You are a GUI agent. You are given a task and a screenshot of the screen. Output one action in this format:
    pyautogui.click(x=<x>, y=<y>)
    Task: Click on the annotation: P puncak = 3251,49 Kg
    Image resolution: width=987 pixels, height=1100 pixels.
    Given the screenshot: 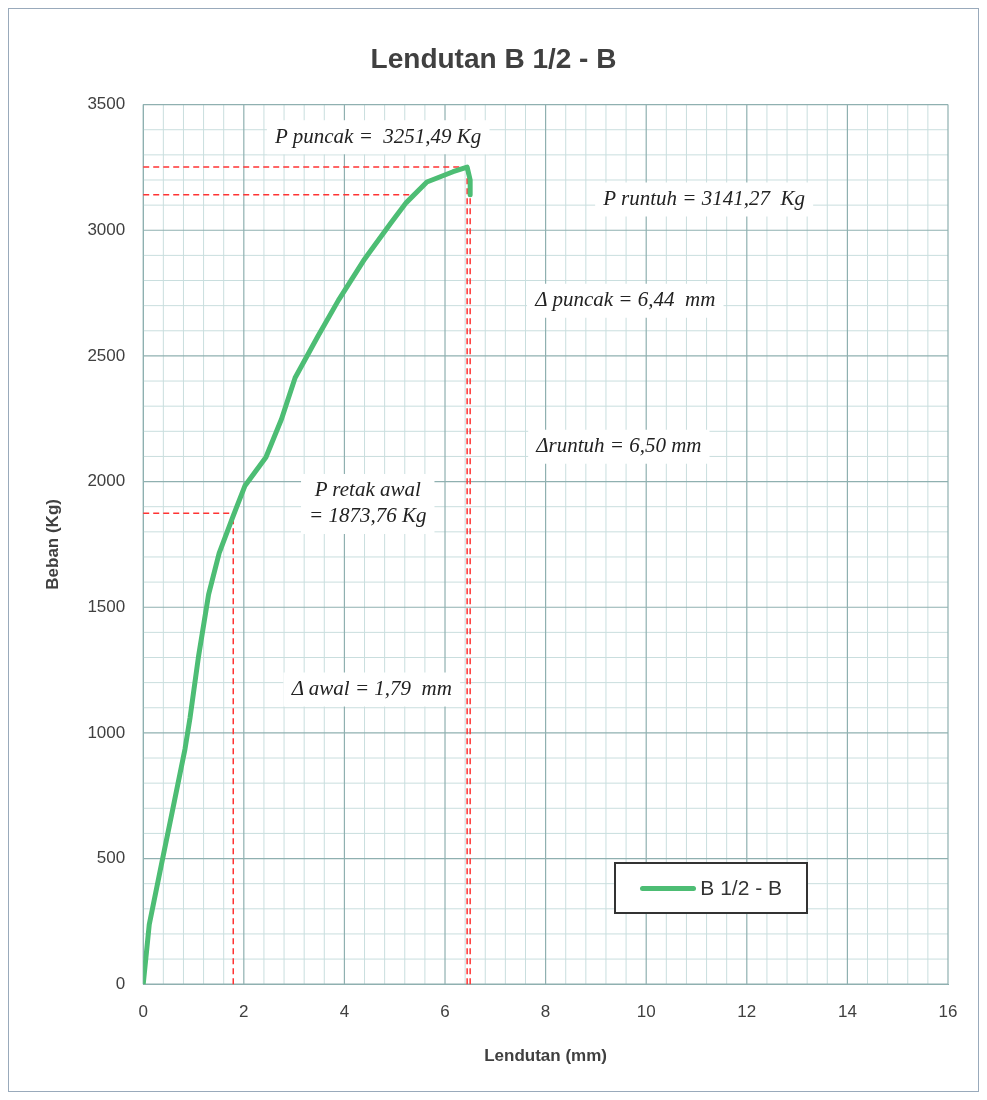 What is the action you would take?
    pyautogui.click(x=378, y=135)
    